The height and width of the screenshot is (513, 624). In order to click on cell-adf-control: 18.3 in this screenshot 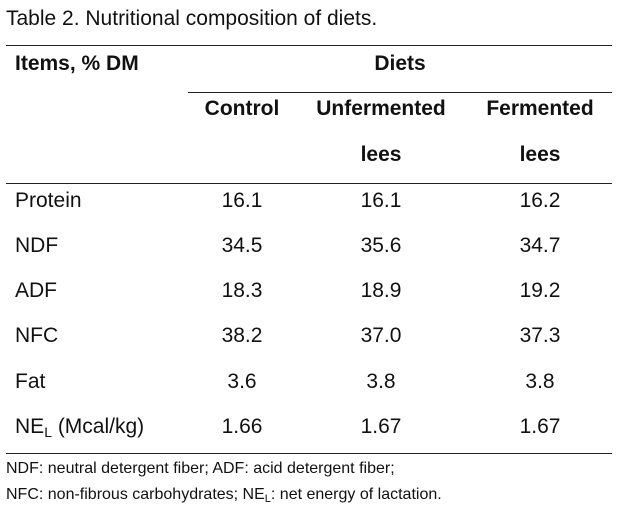, I will do `click(242, 290)`.